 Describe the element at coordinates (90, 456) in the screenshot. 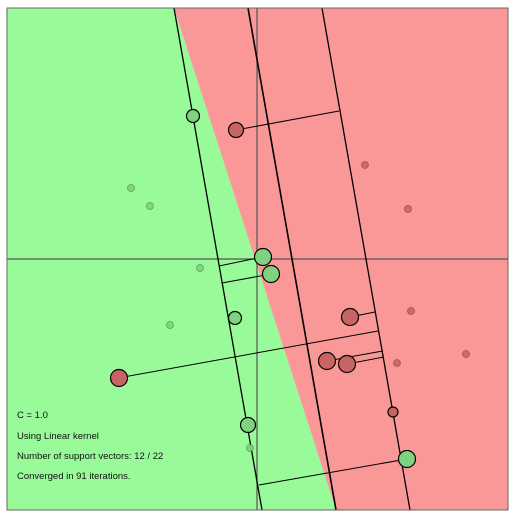

I see `support-vectors-text: Number of support vectors: 12 / 22` at that location.